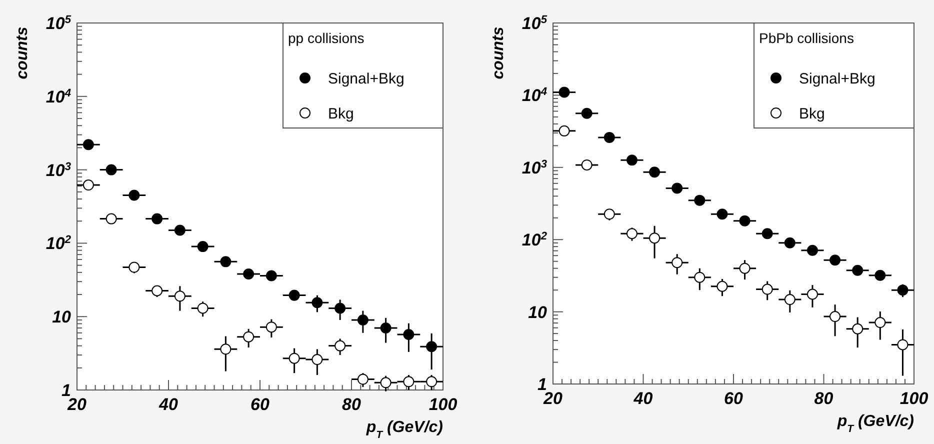  Describe the element at coordinates (326, 38) in the screenshot. I see `legend-title: pp collisions` at that location.